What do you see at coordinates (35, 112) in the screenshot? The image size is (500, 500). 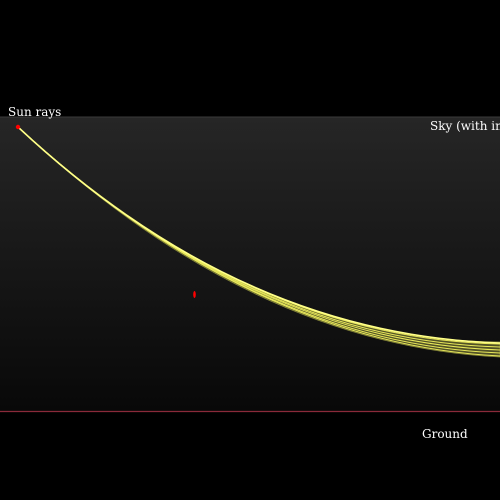 I see `sun-rays-label: Sun rays` at bounding box center [35, 112].